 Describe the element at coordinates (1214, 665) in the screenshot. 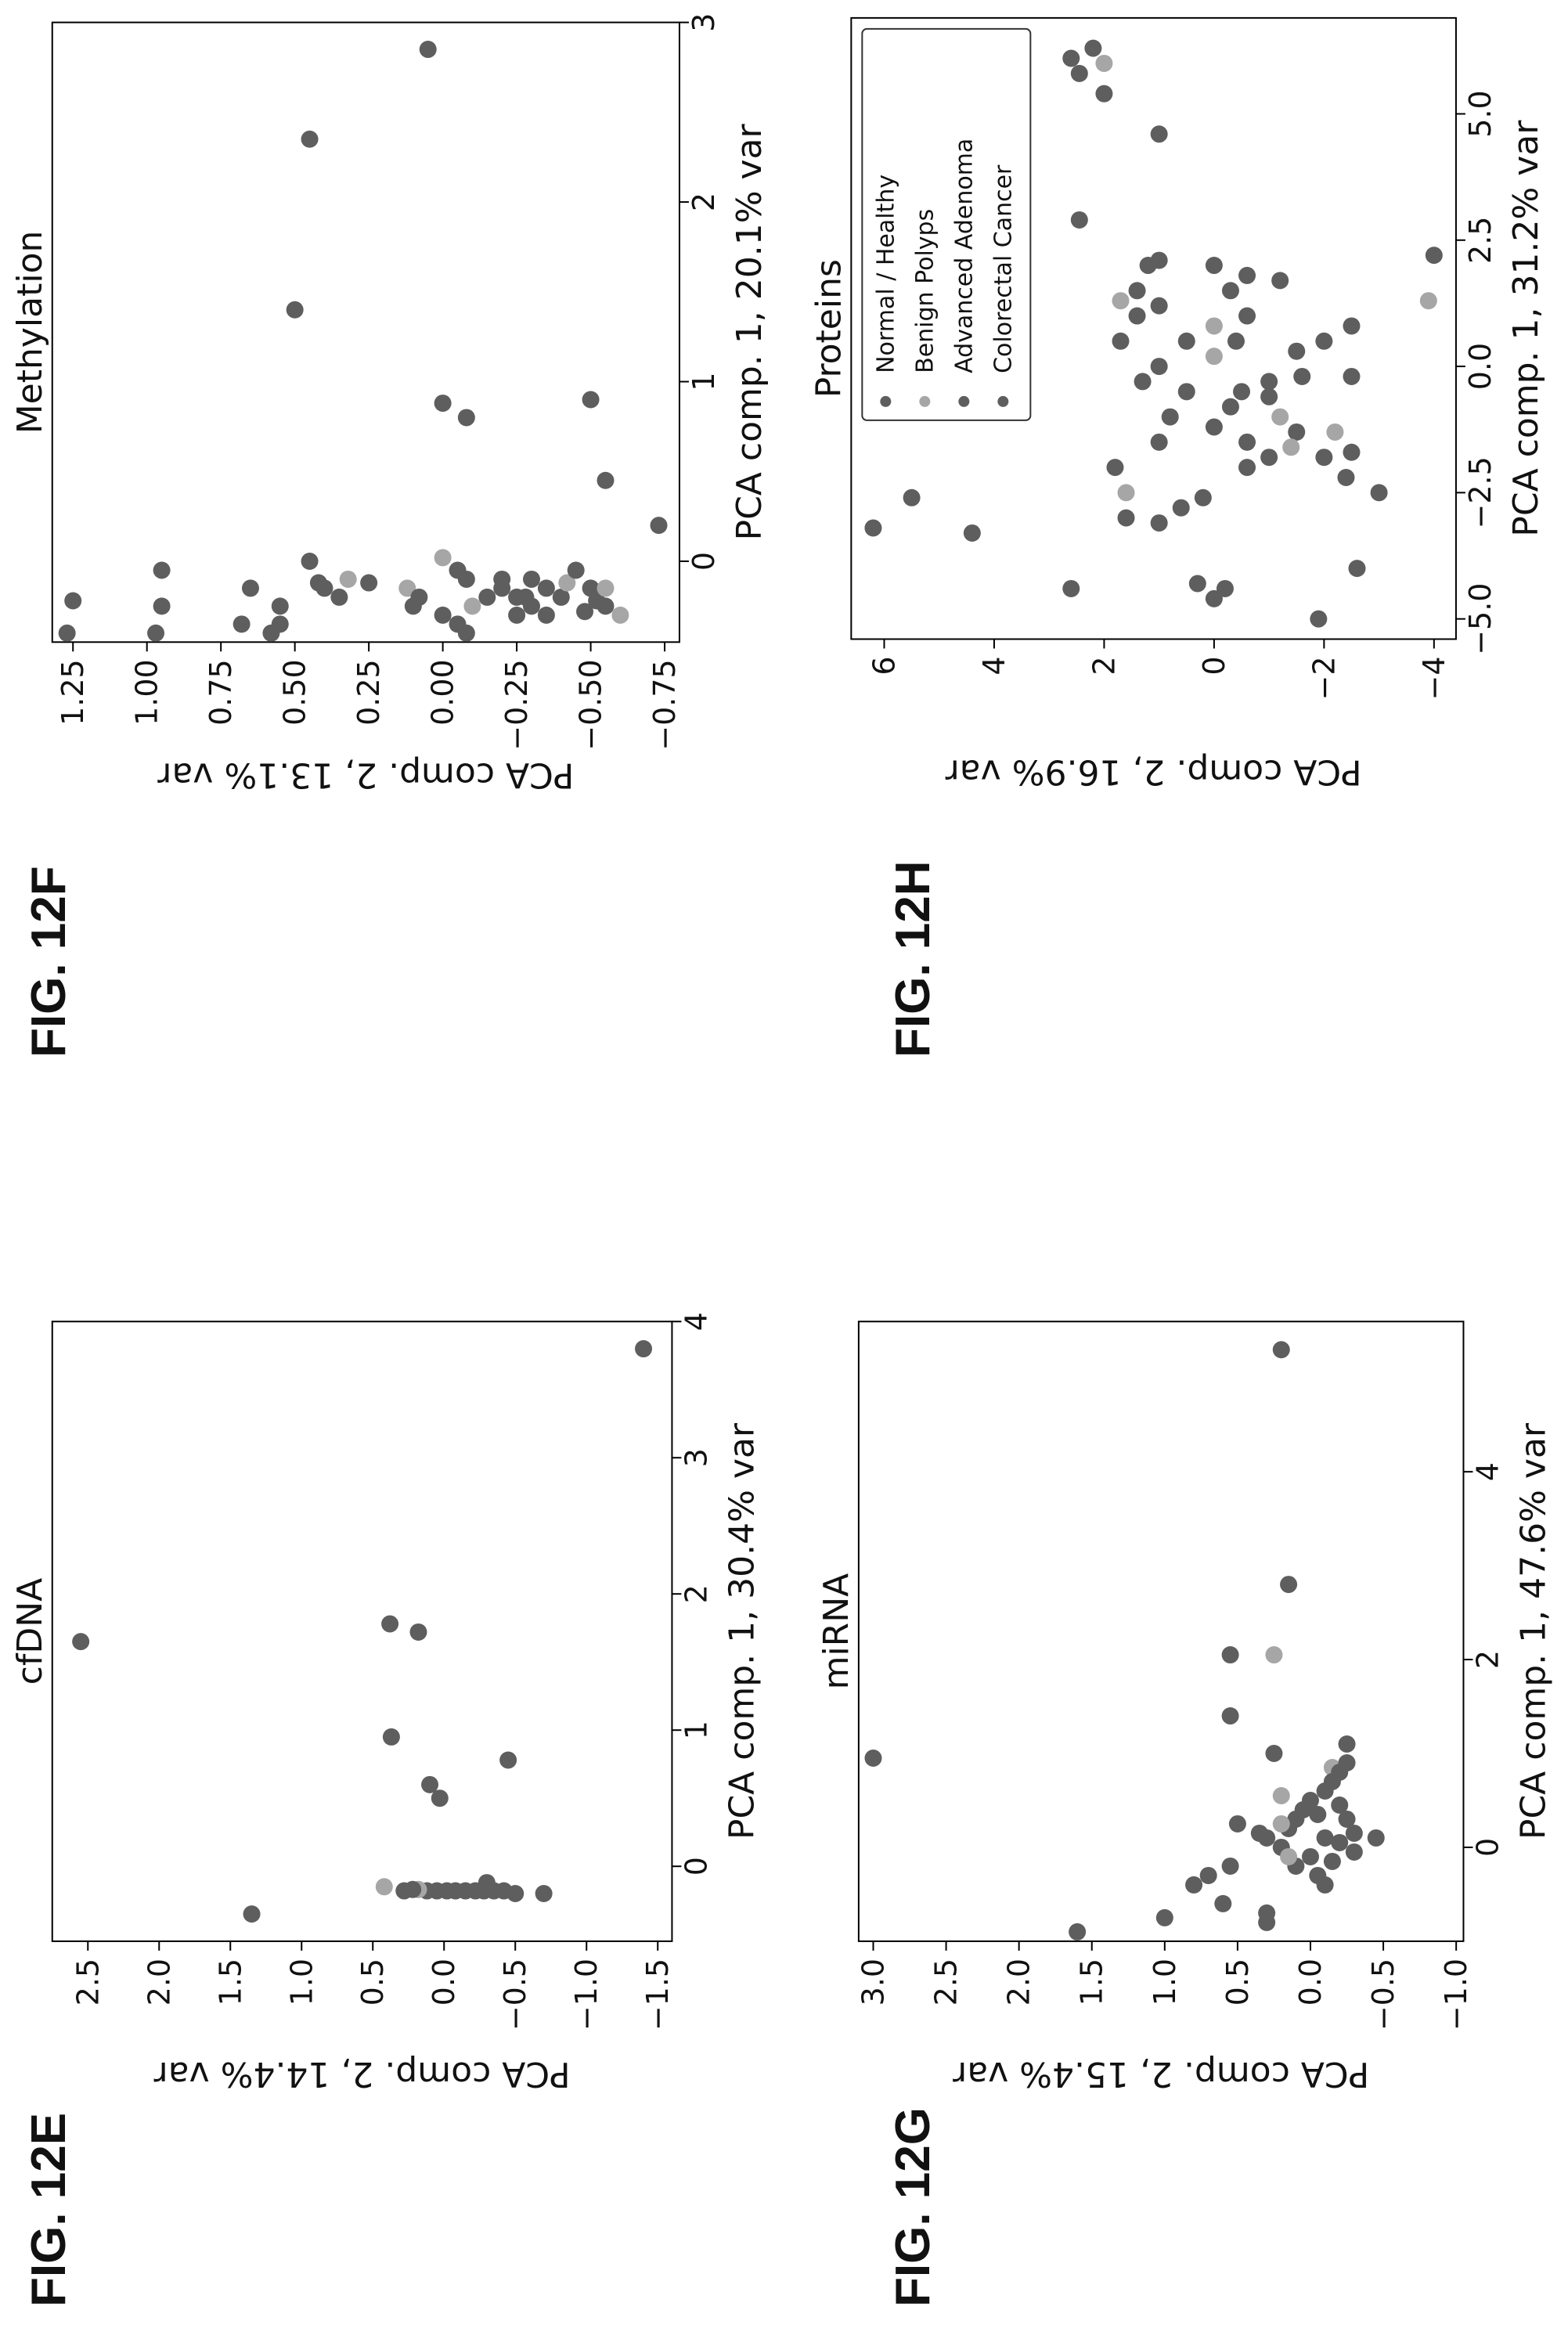

I see `y-tick-label: 0` at that location.